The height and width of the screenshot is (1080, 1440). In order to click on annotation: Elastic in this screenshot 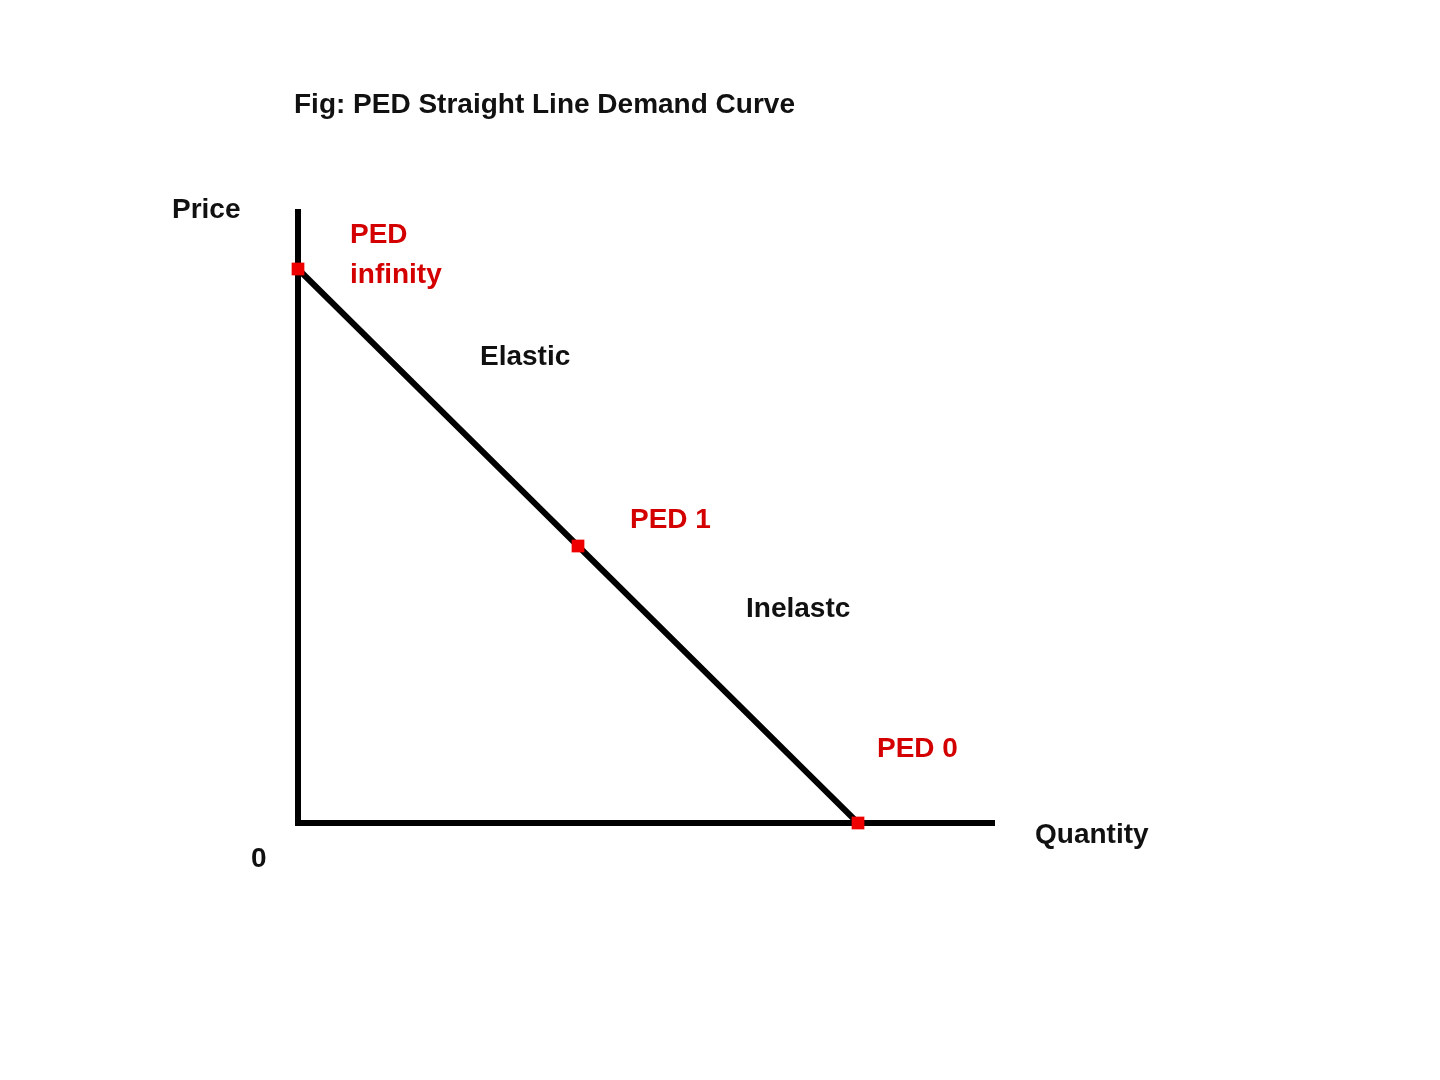, I will do `click(525, 355)`.